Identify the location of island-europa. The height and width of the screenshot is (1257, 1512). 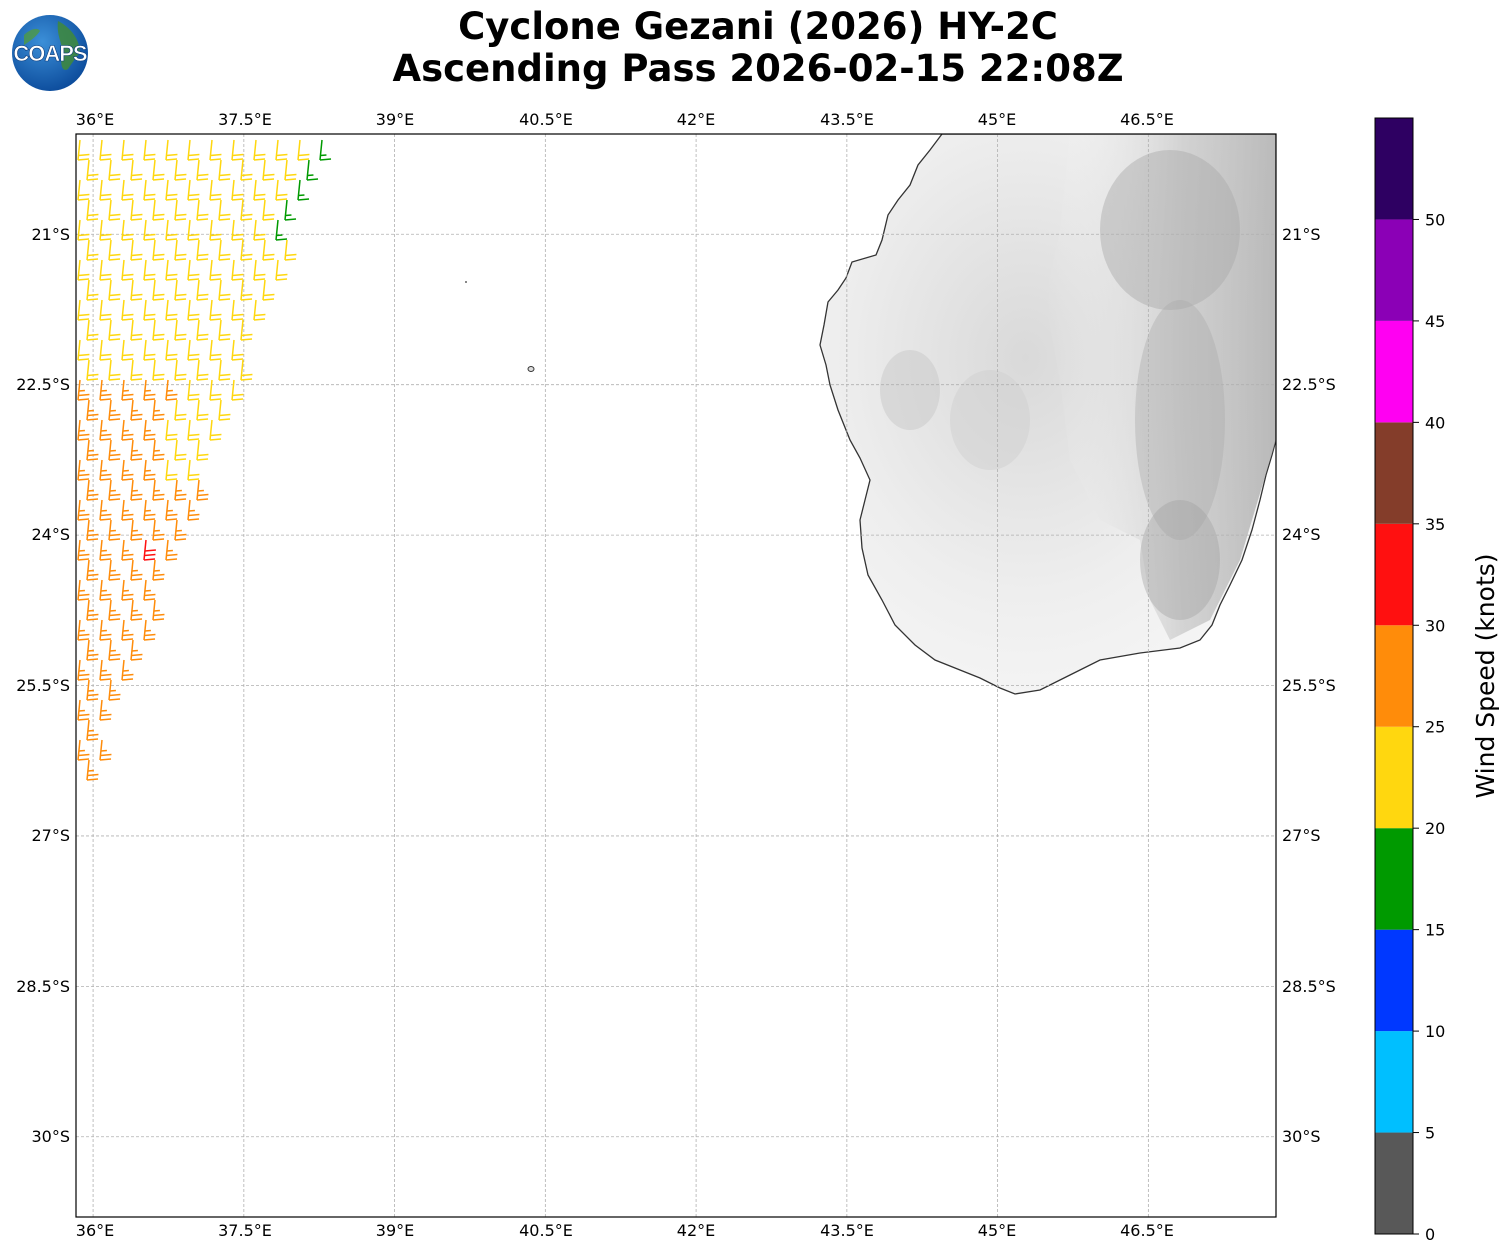
(531, 369).